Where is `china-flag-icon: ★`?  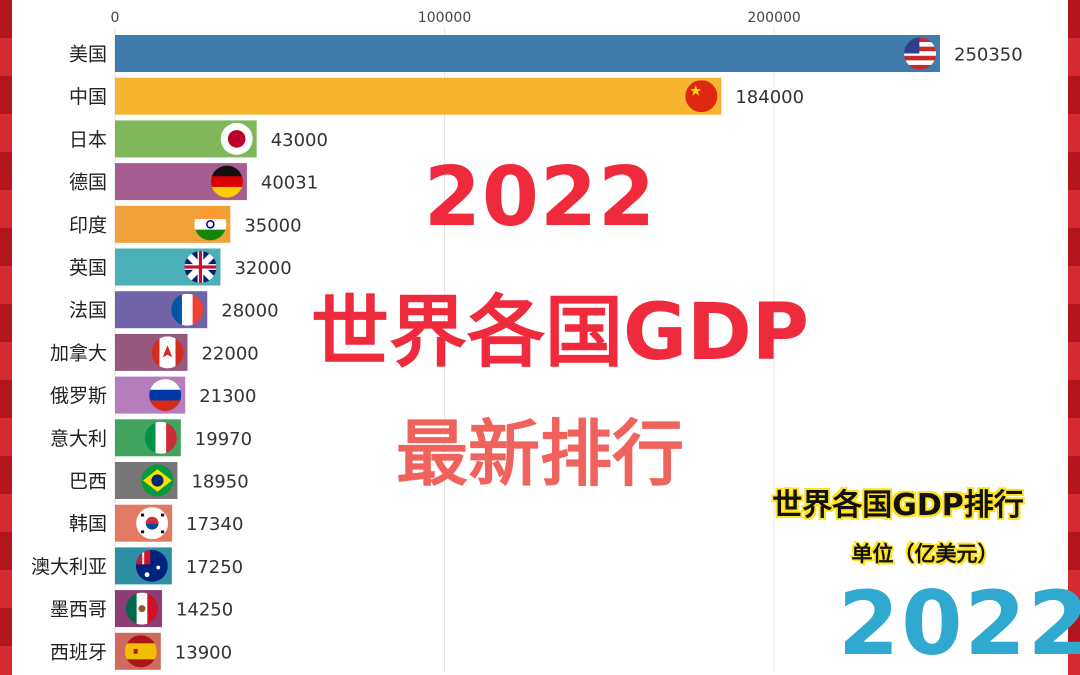 china-flag-icon: ★ is located at coordinates (701, 96).